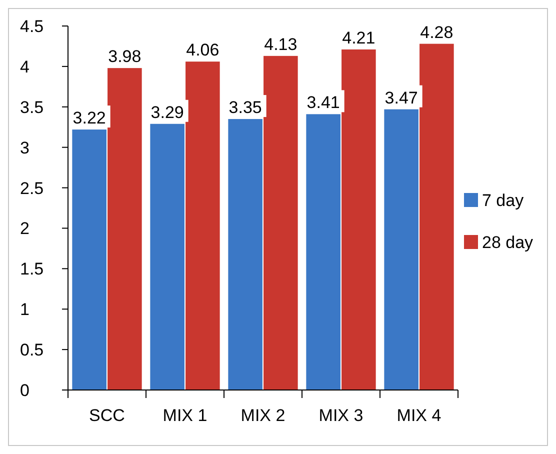  Describe the element at coordinates (25, 66) in the screenshot. I see `y-tick-label: 4` at that location.